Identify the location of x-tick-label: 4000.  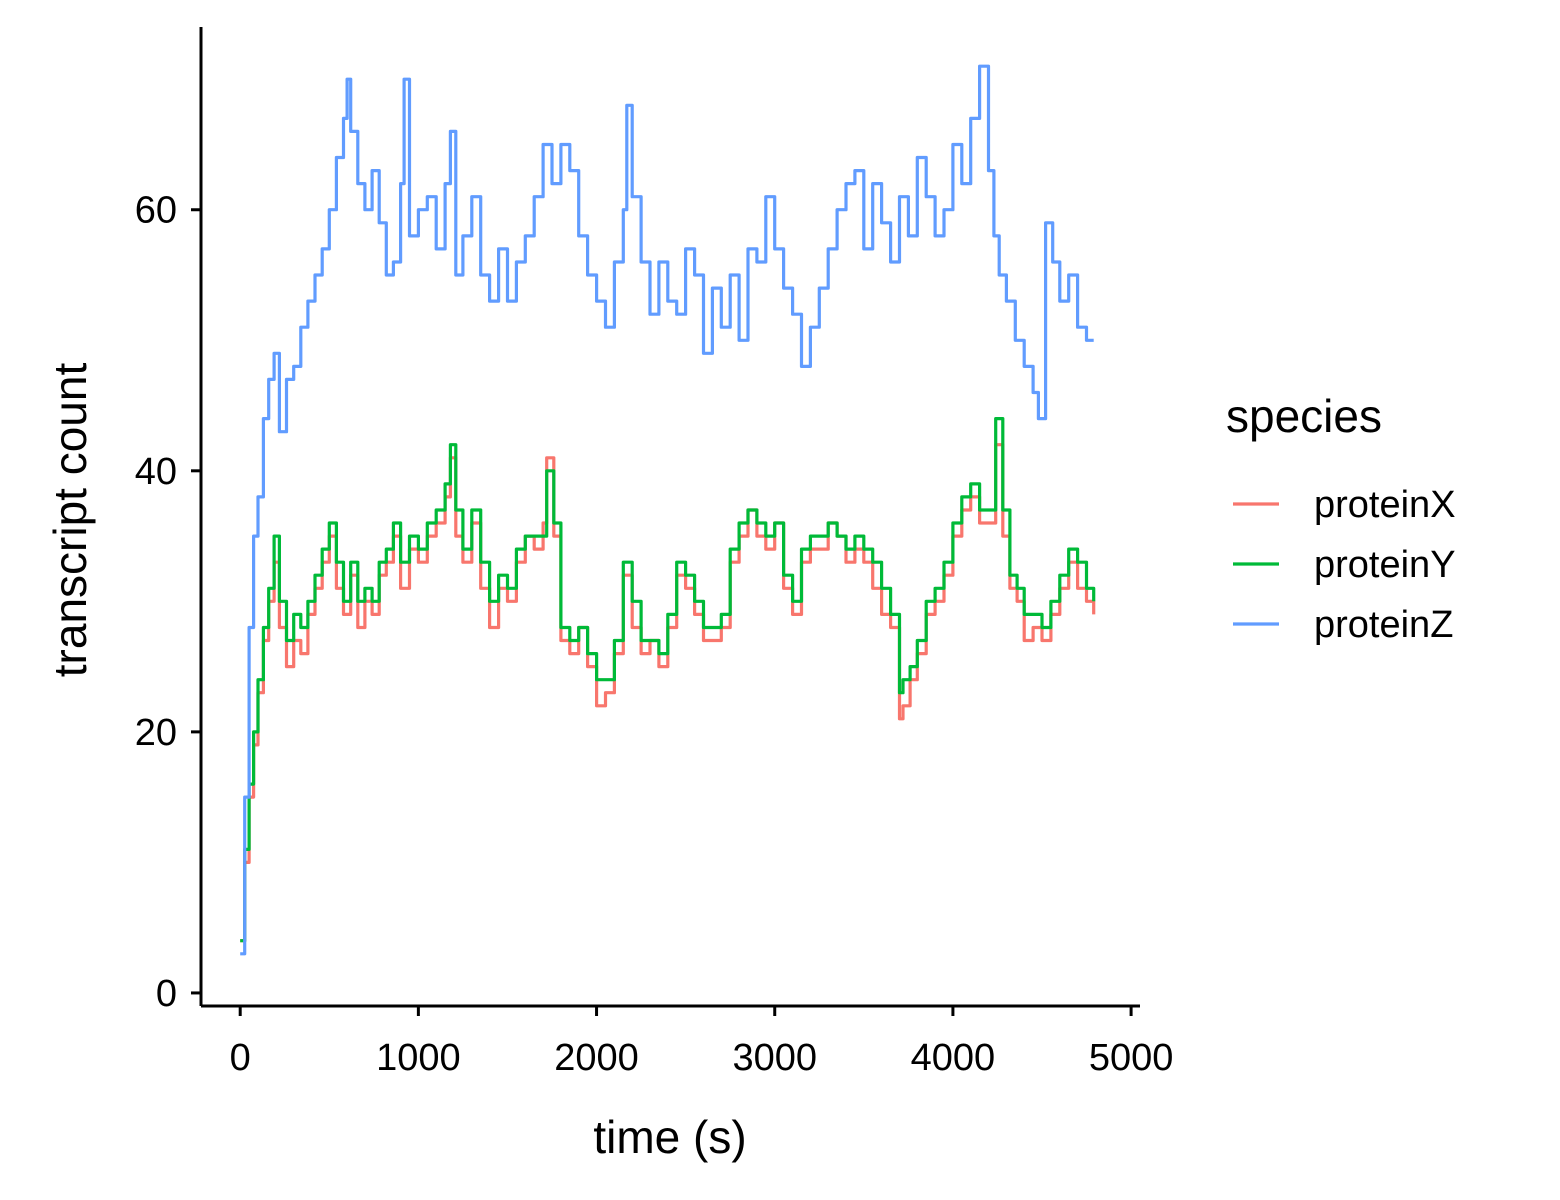
(953, 1058).